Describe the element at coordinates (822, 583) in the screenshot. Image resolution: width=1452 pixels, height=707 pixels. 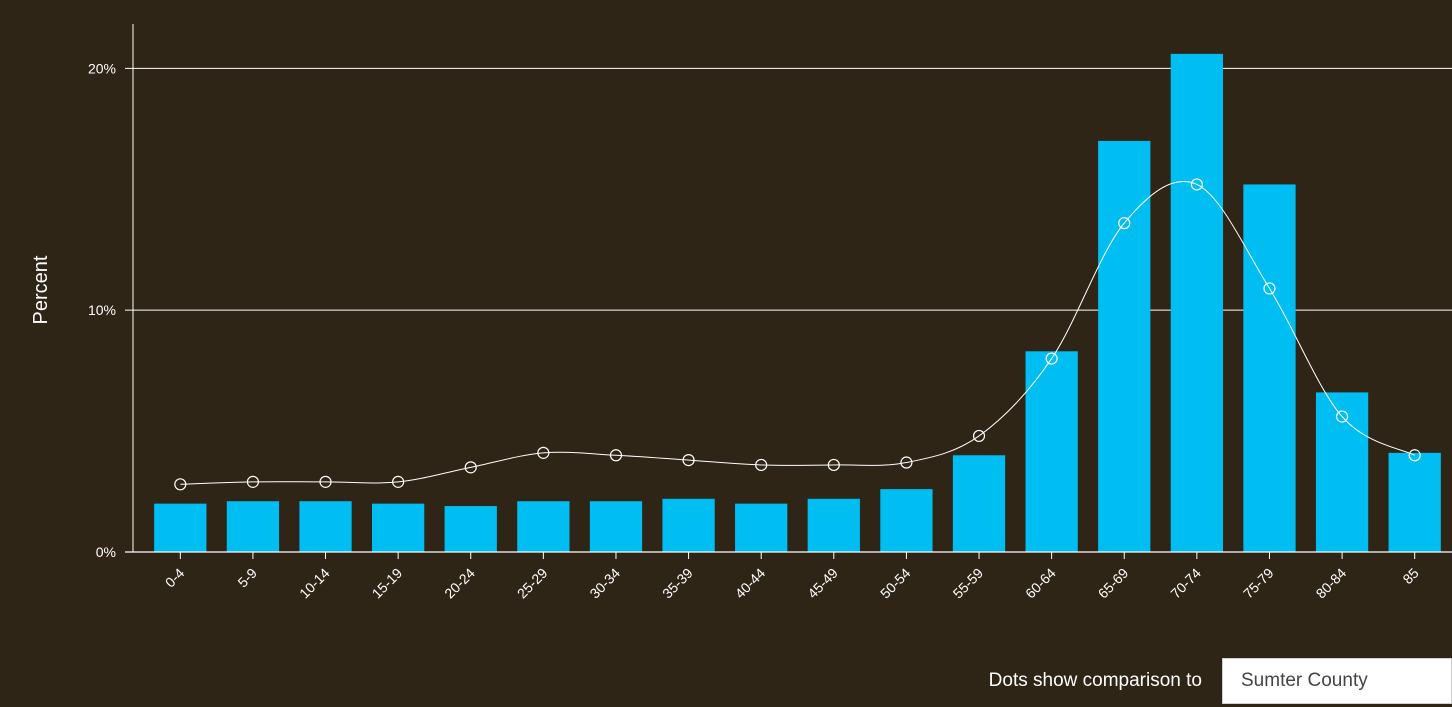
I see `x-tick-label: 45-49` at that location.